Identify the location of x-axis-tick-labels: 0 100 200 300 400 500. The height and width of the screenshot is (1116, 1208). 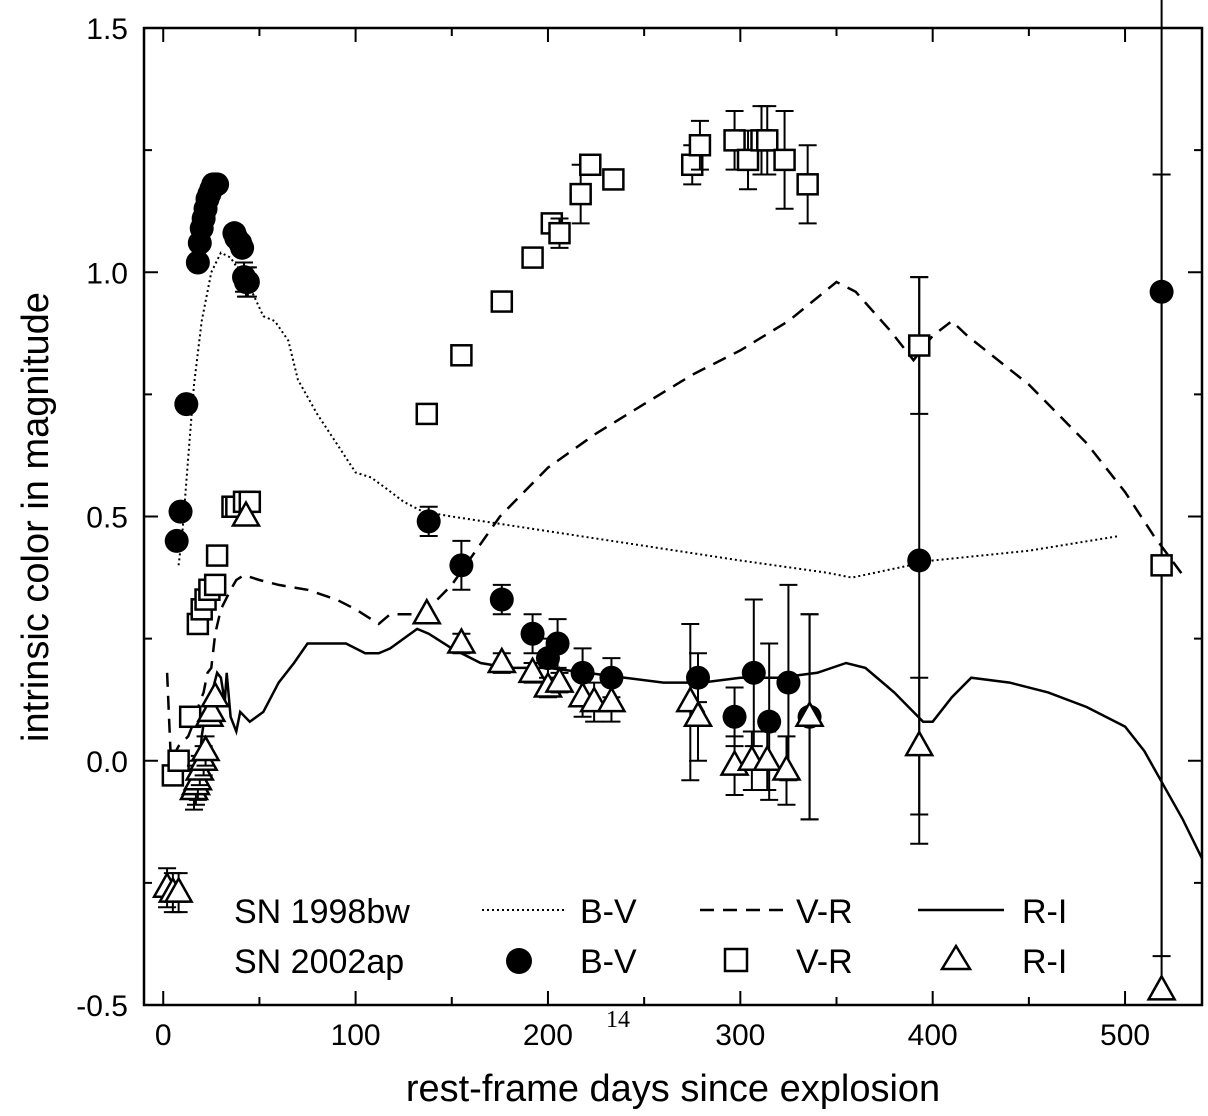
(652, 1035).